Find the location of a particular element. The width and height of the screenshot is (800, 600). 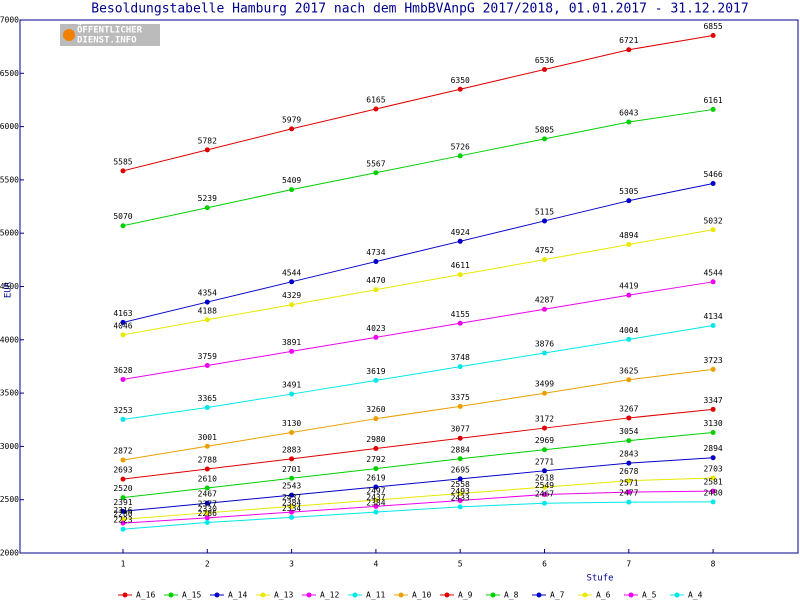

value-label: 3759 is located at coordinates (207, 356).